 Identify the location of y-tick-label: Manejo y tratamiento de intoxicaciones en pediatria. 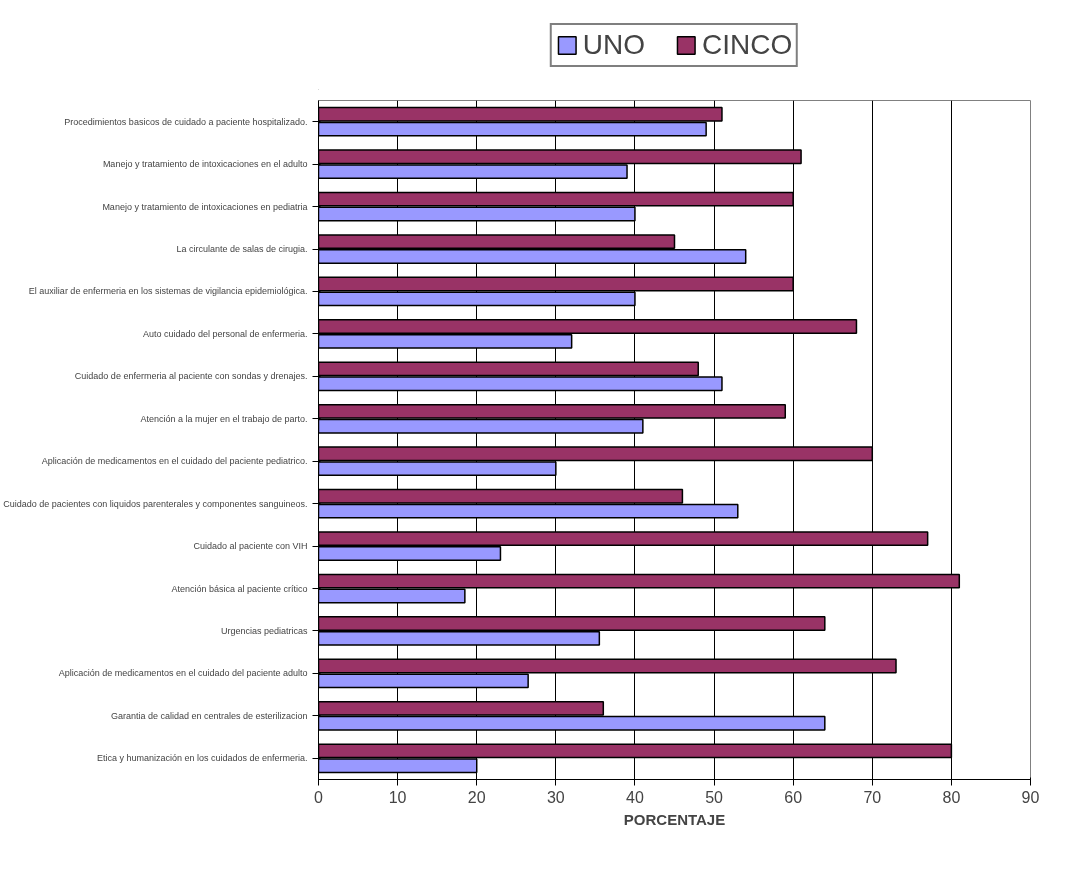
(205, 206).